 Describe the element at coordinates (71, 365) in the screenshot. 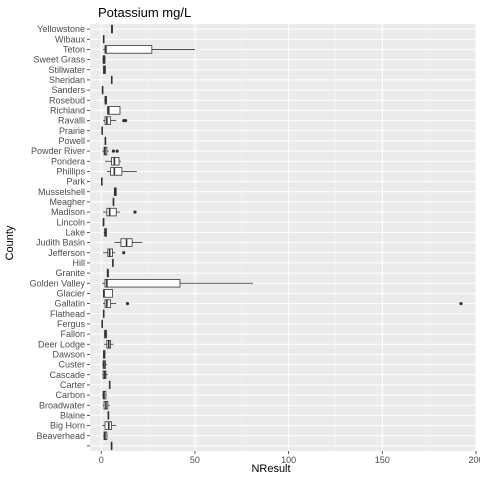

I see `y-tick-label: Custer` at that location.